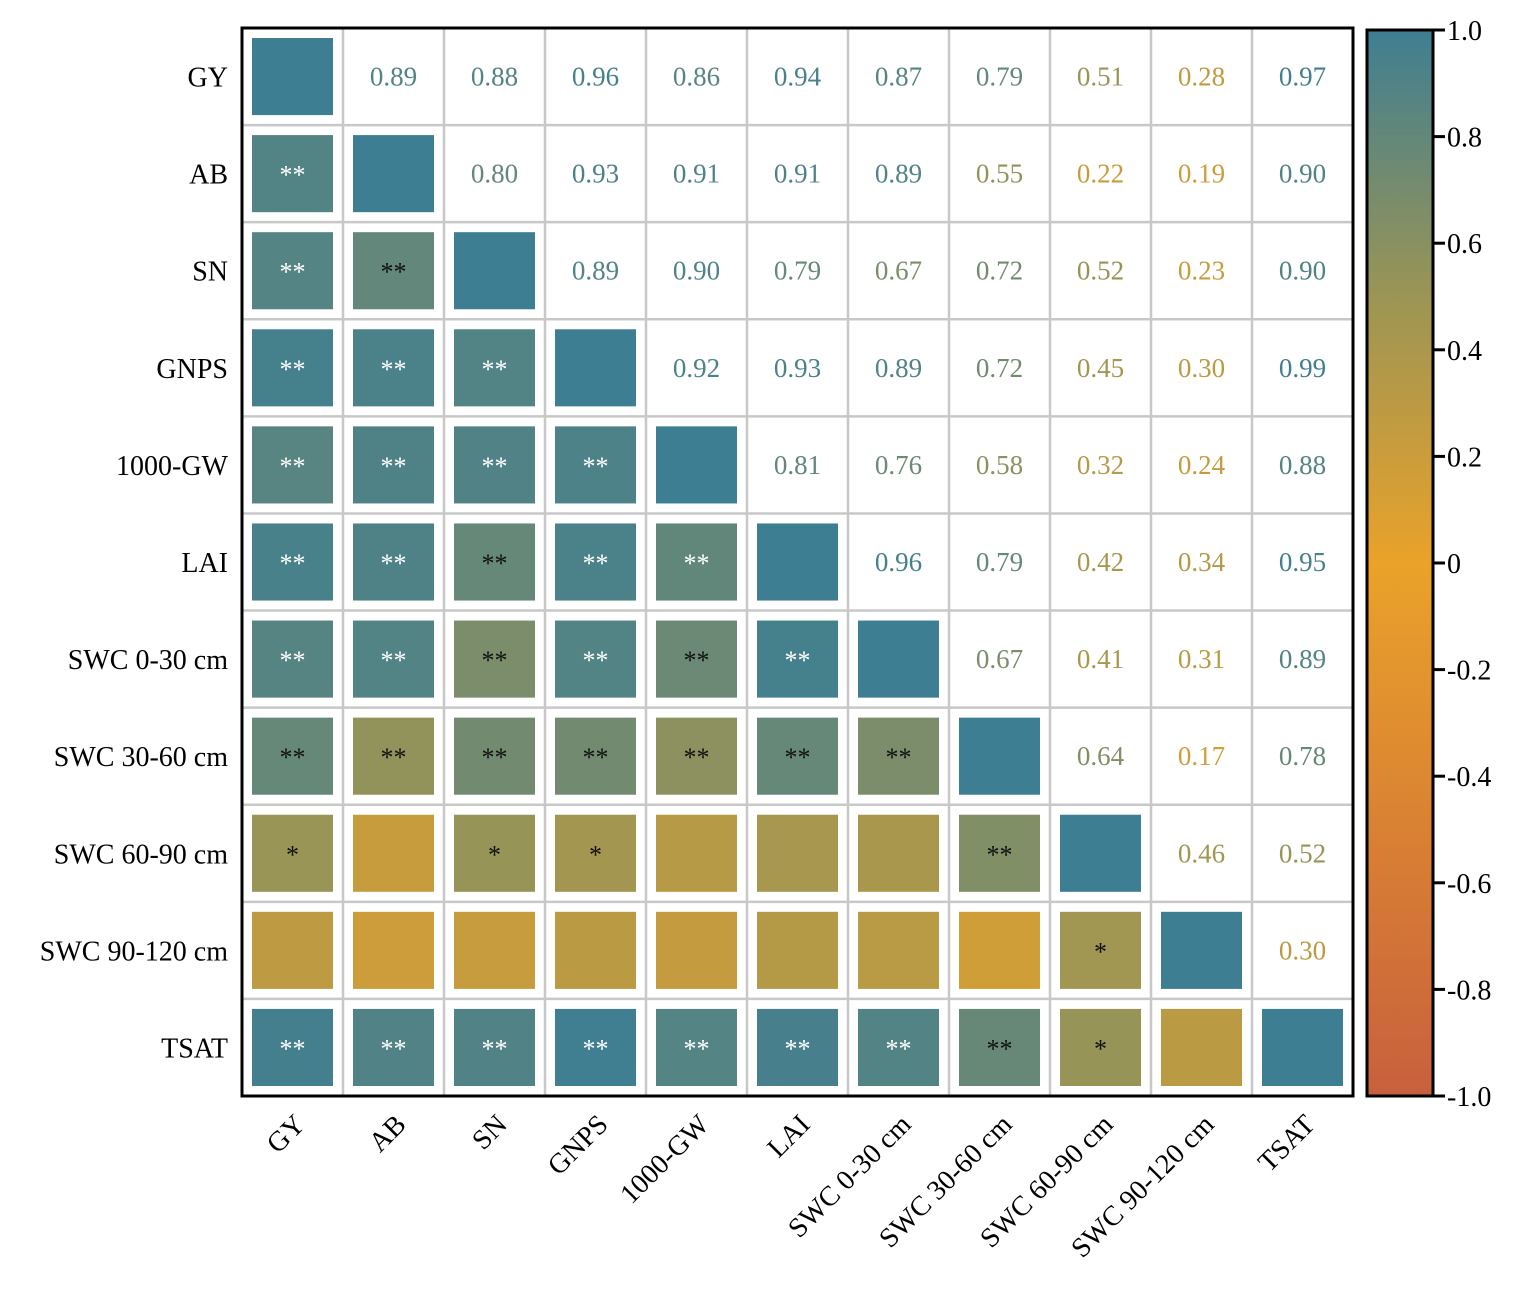  What do you see at coordinates (210, 272) in the screenshot?
I see `y-tick-label: SN` at bounding box center [210, 272].